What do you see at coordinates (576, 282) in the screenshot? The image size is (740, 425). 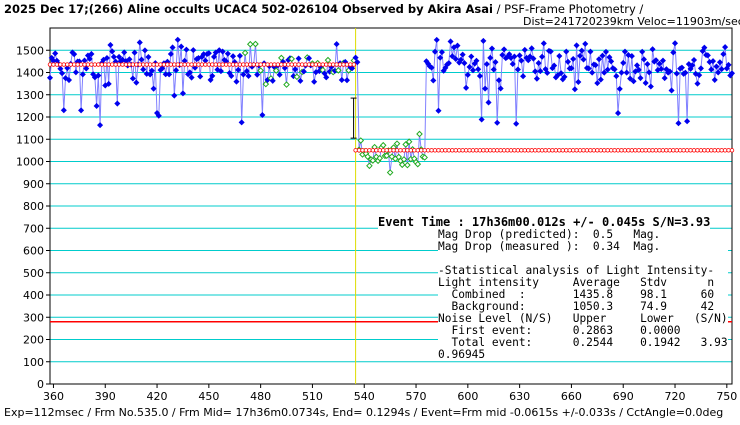 I see `stats-line: Light intensity Average Stdv n` at bounding box center [576, 282].